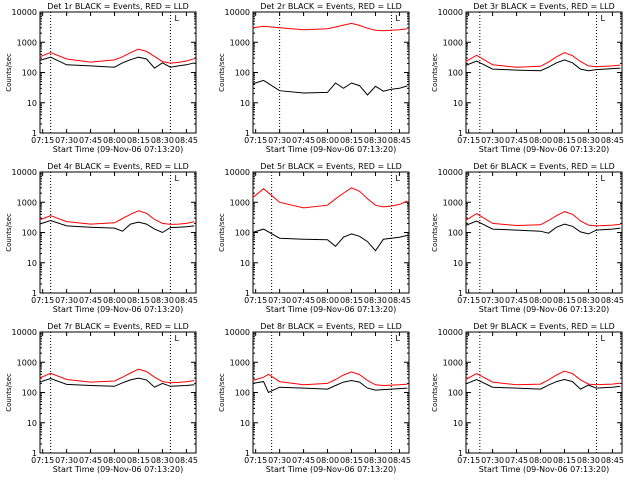  I want to click on chart-title: Det 9r BLACK = Events, RED = LLD, so click(544, 326).